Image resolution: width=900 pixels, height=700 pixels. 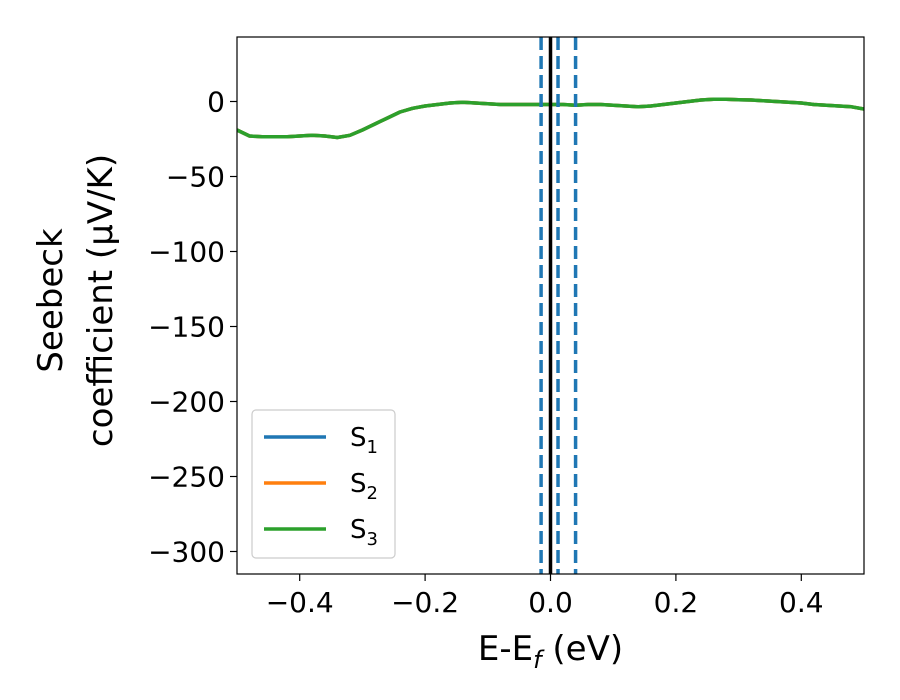 What do you see at coordinates (801, 602) in the screenshot?
I see `x-tick-label: 0.4` at bounding box center [801, 602].